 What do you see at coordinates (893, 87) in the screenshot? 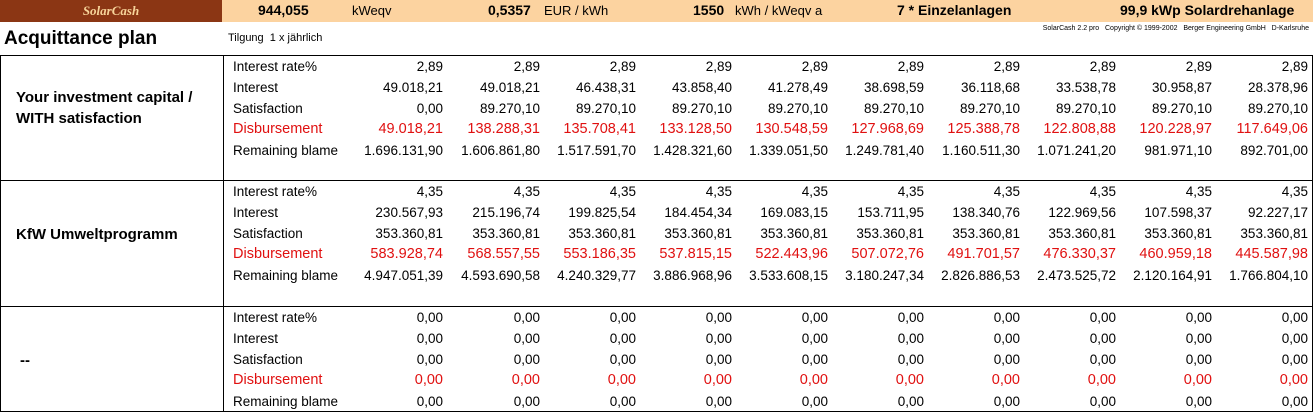
I see `value-cell: 38.698,59` at bounding box center [893, 87].